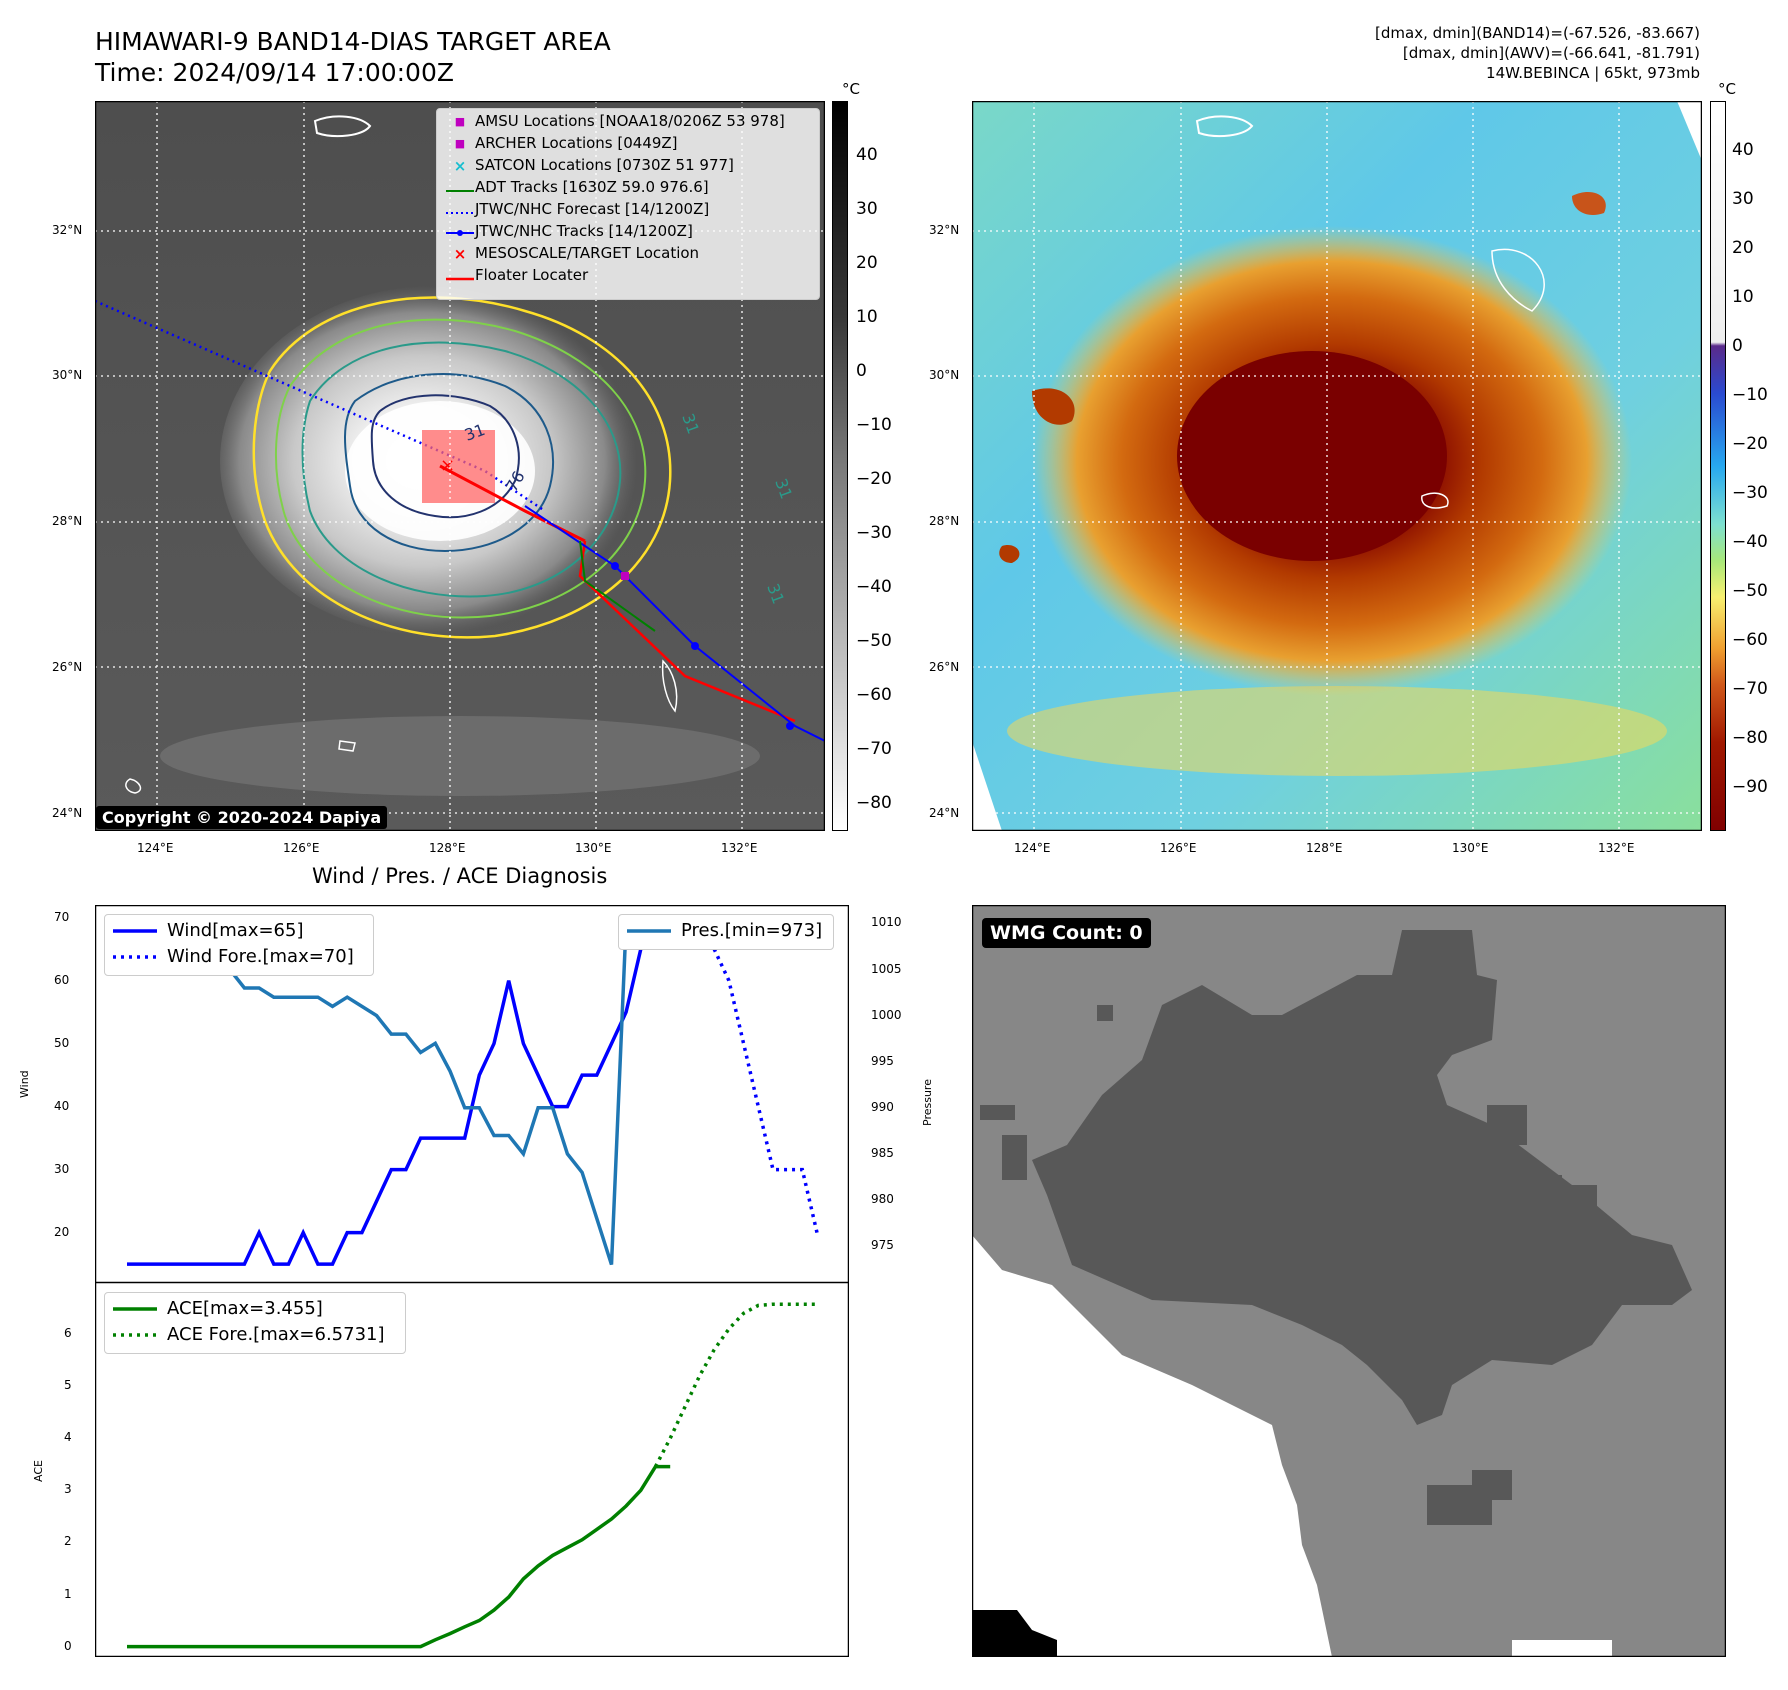 This screenshot has height=1690, width=1788. Describe the element at coordinates (233, 956) in the screenshot. I see `legend-wind-fore: Wind Fore.[max=70]` at that location.